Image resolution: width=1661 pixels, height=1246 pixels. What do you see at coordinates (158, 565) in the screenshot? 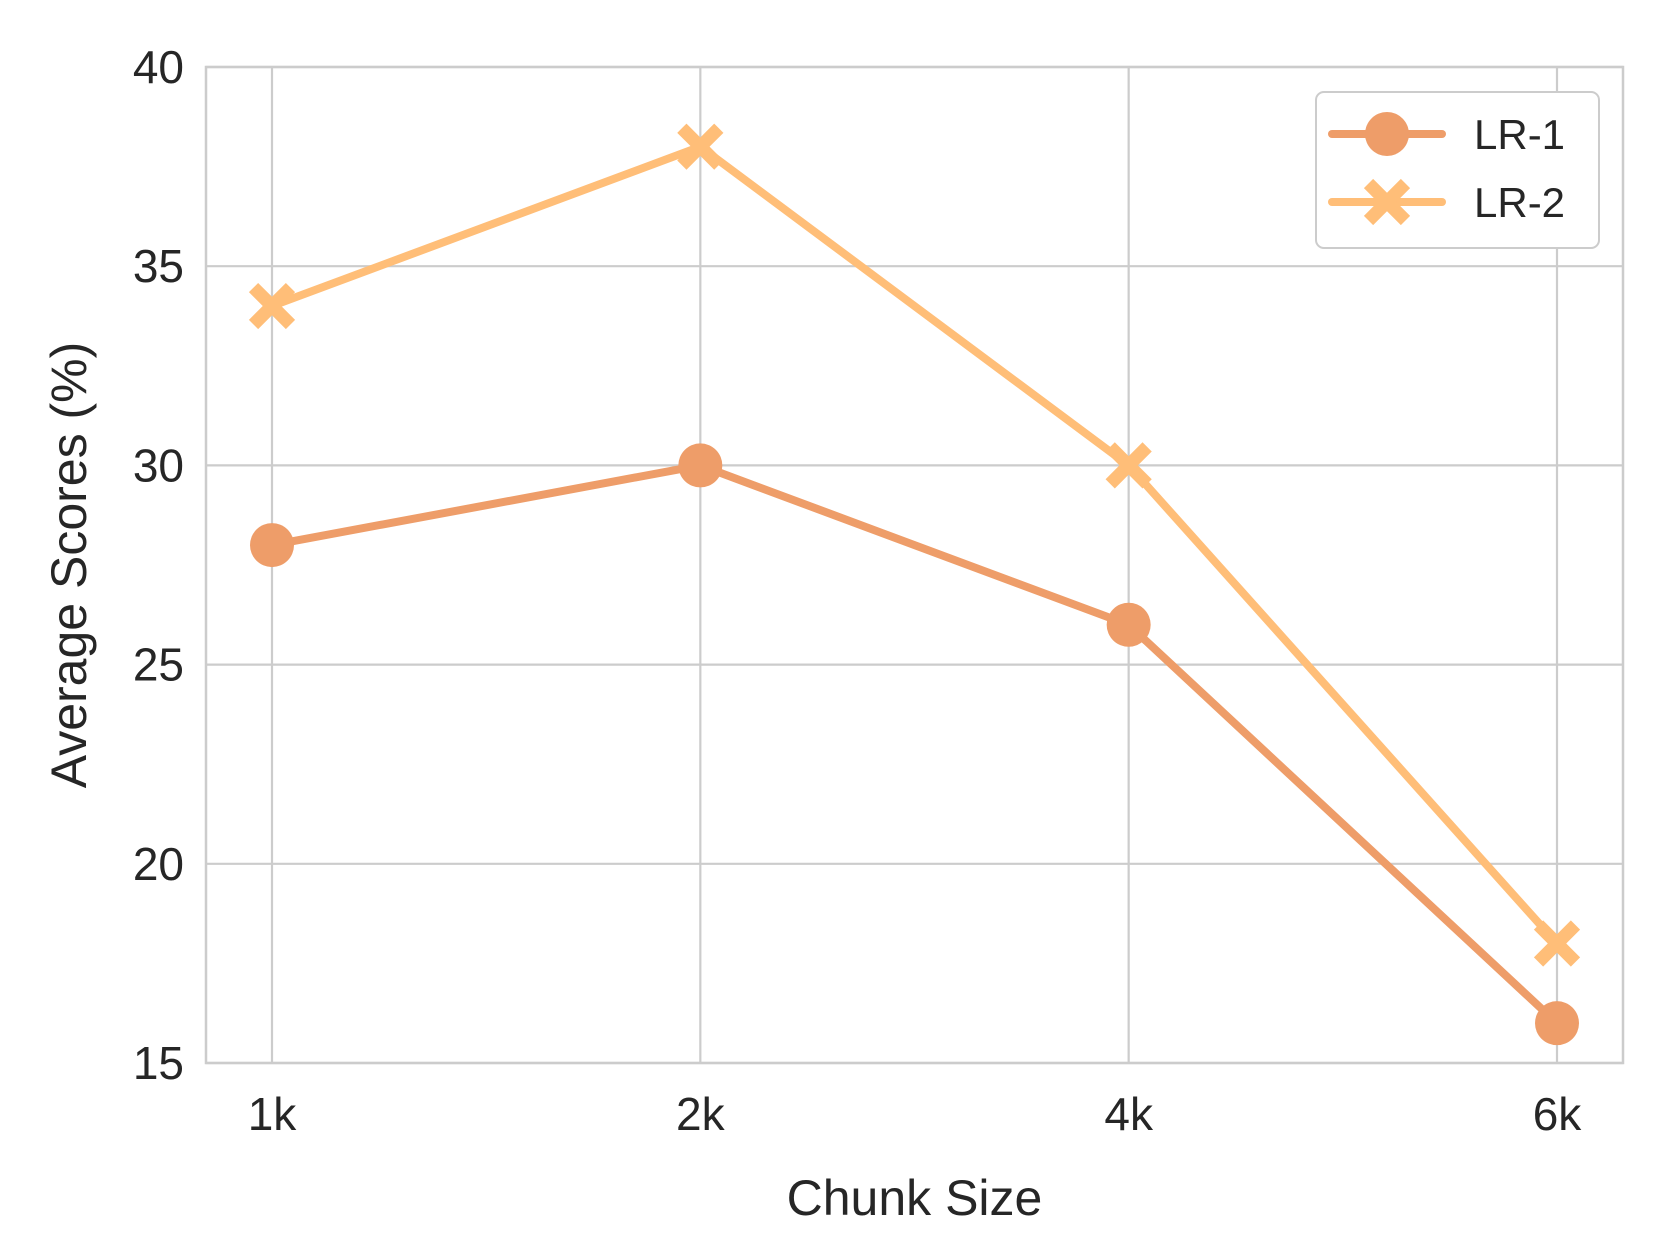
I see `y-tick-labels: 15 20 25 30 35 40` at bounding box center [158, 565].